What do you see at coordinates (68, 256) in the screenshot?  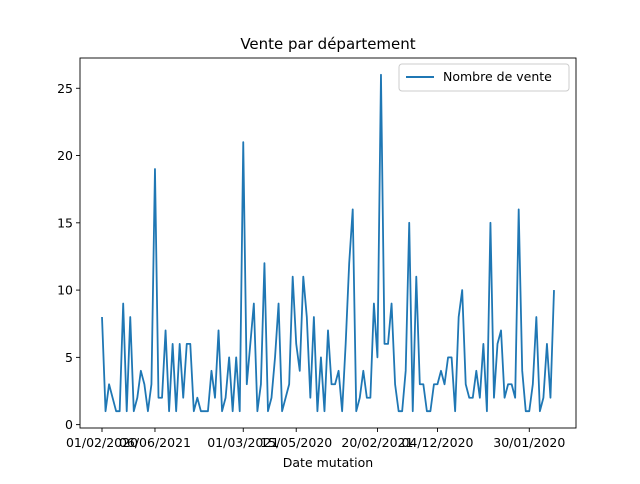 I see `y-axis-ticks: 0 5 10 15 20 25` at bounding box center [68, 256].